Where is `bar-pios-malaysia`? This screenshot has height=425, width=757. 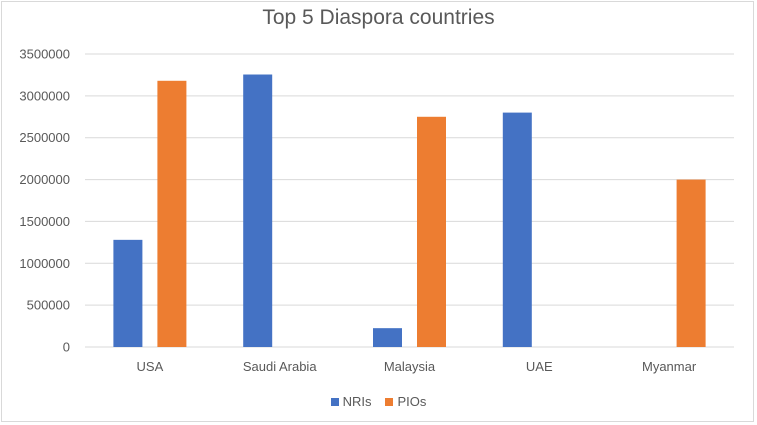
bar-pios-malaysia is located at coordinates (431, 232).